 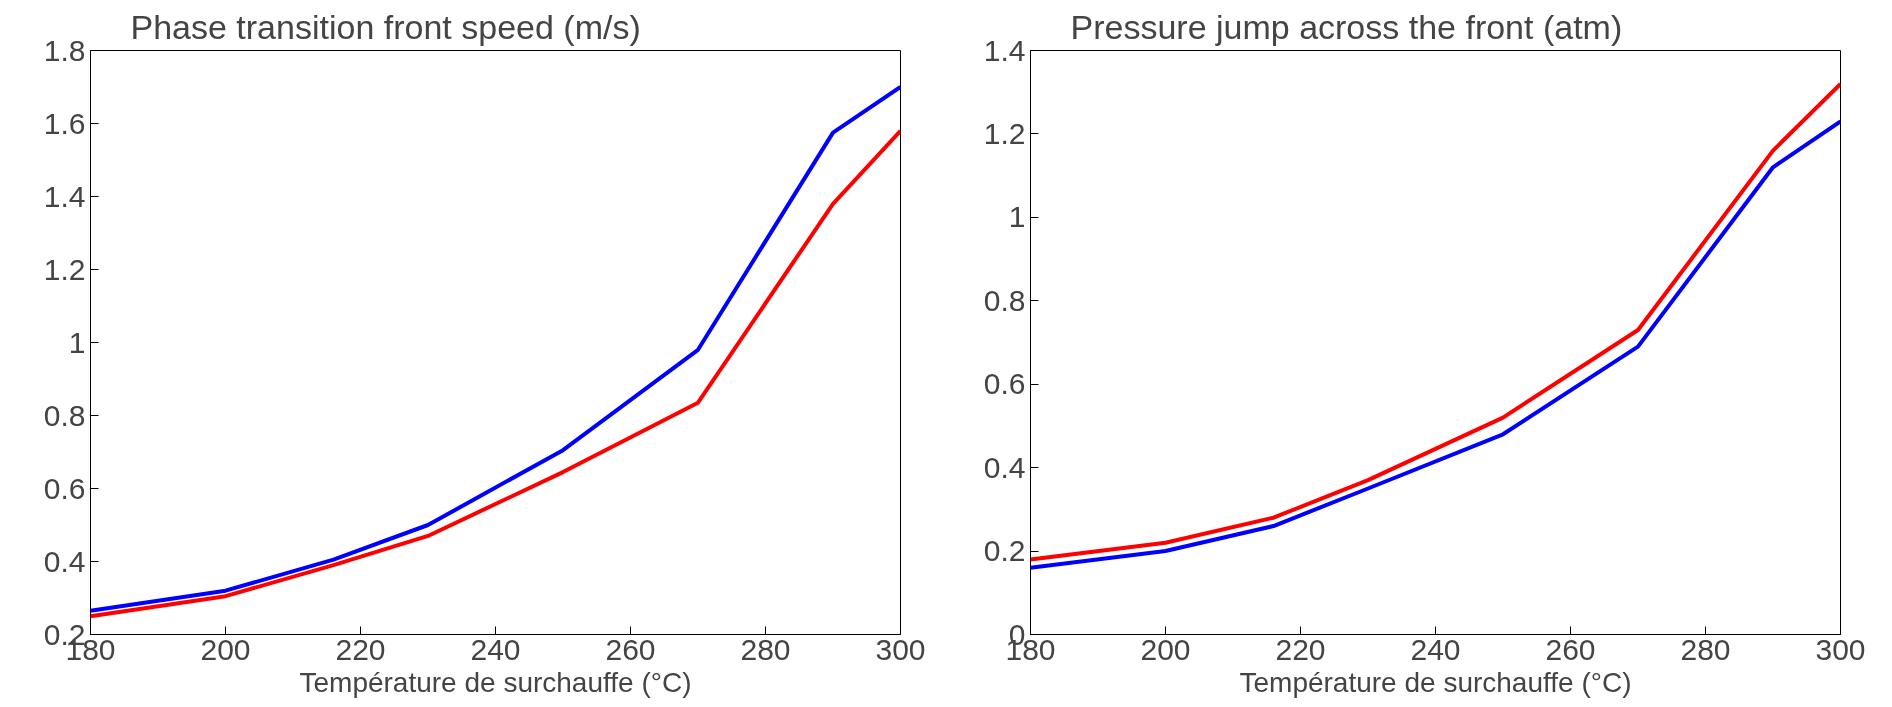 What do you see at coordinates (64, 123) in the screenshot?
I see `y-tick-label: 1.6` at bounding box center [64, 123].